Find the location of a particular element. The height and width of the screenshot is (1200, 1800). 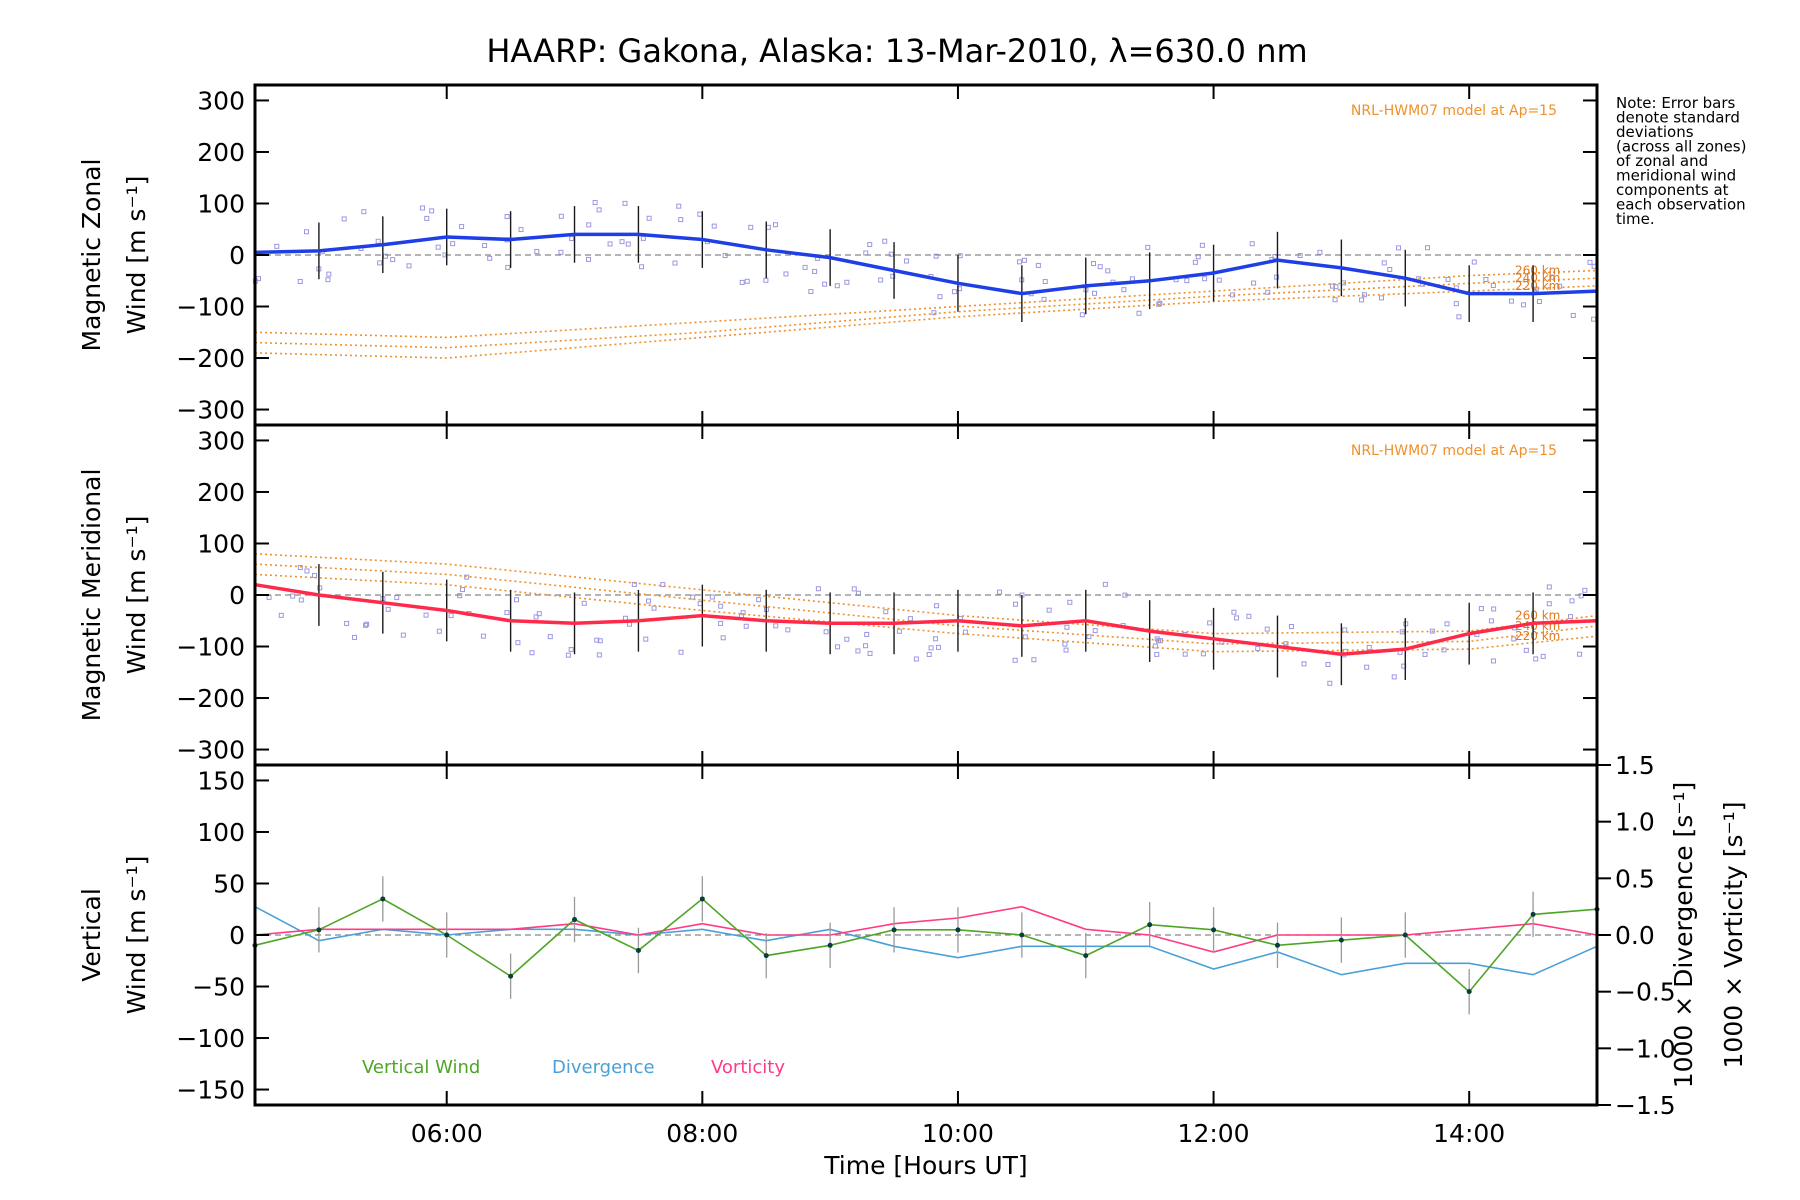

note-line: each observation is located at coordinates (1681, 205).